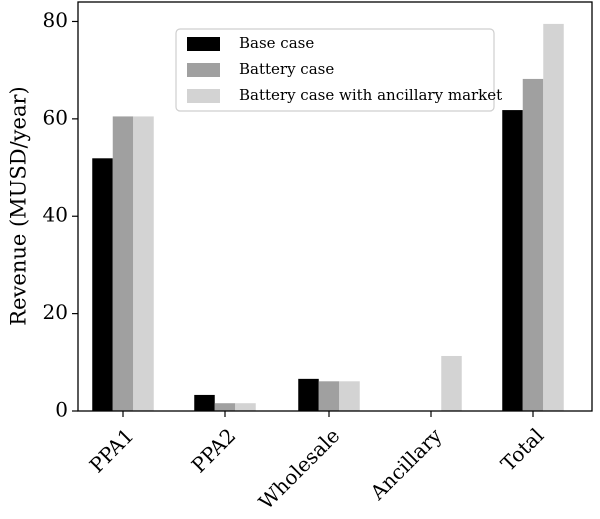  What do you see at coordinates (406, 464) in the screenshot?
I see `x-tick-label-ancillary: Ancillary` at bounding box center [406, 464].